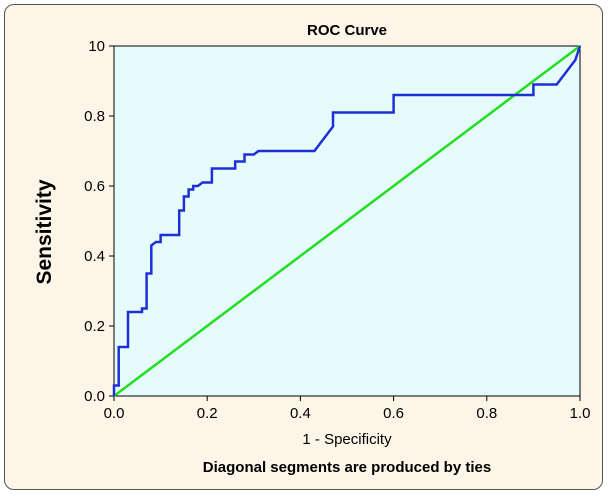 This screenshot has height=496, width=609. I want to click on ties-note: Diagonal segments are produced by ties, so click(347, 467).